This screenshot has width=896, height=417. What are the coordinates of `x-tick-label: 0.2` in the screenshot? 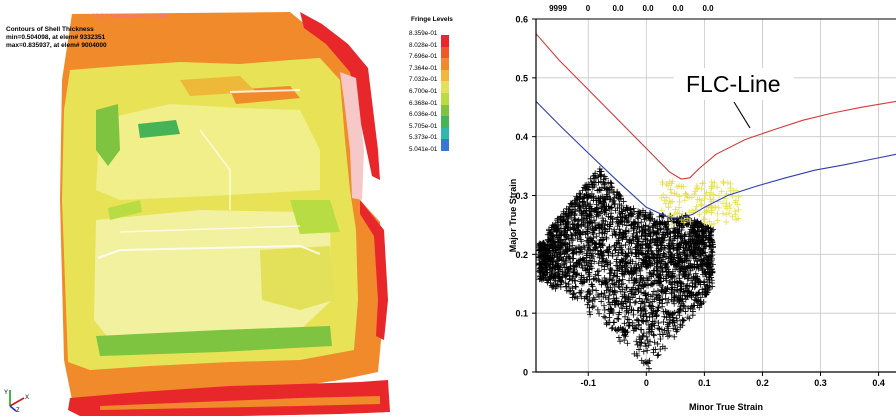 It's located at (762, 383).